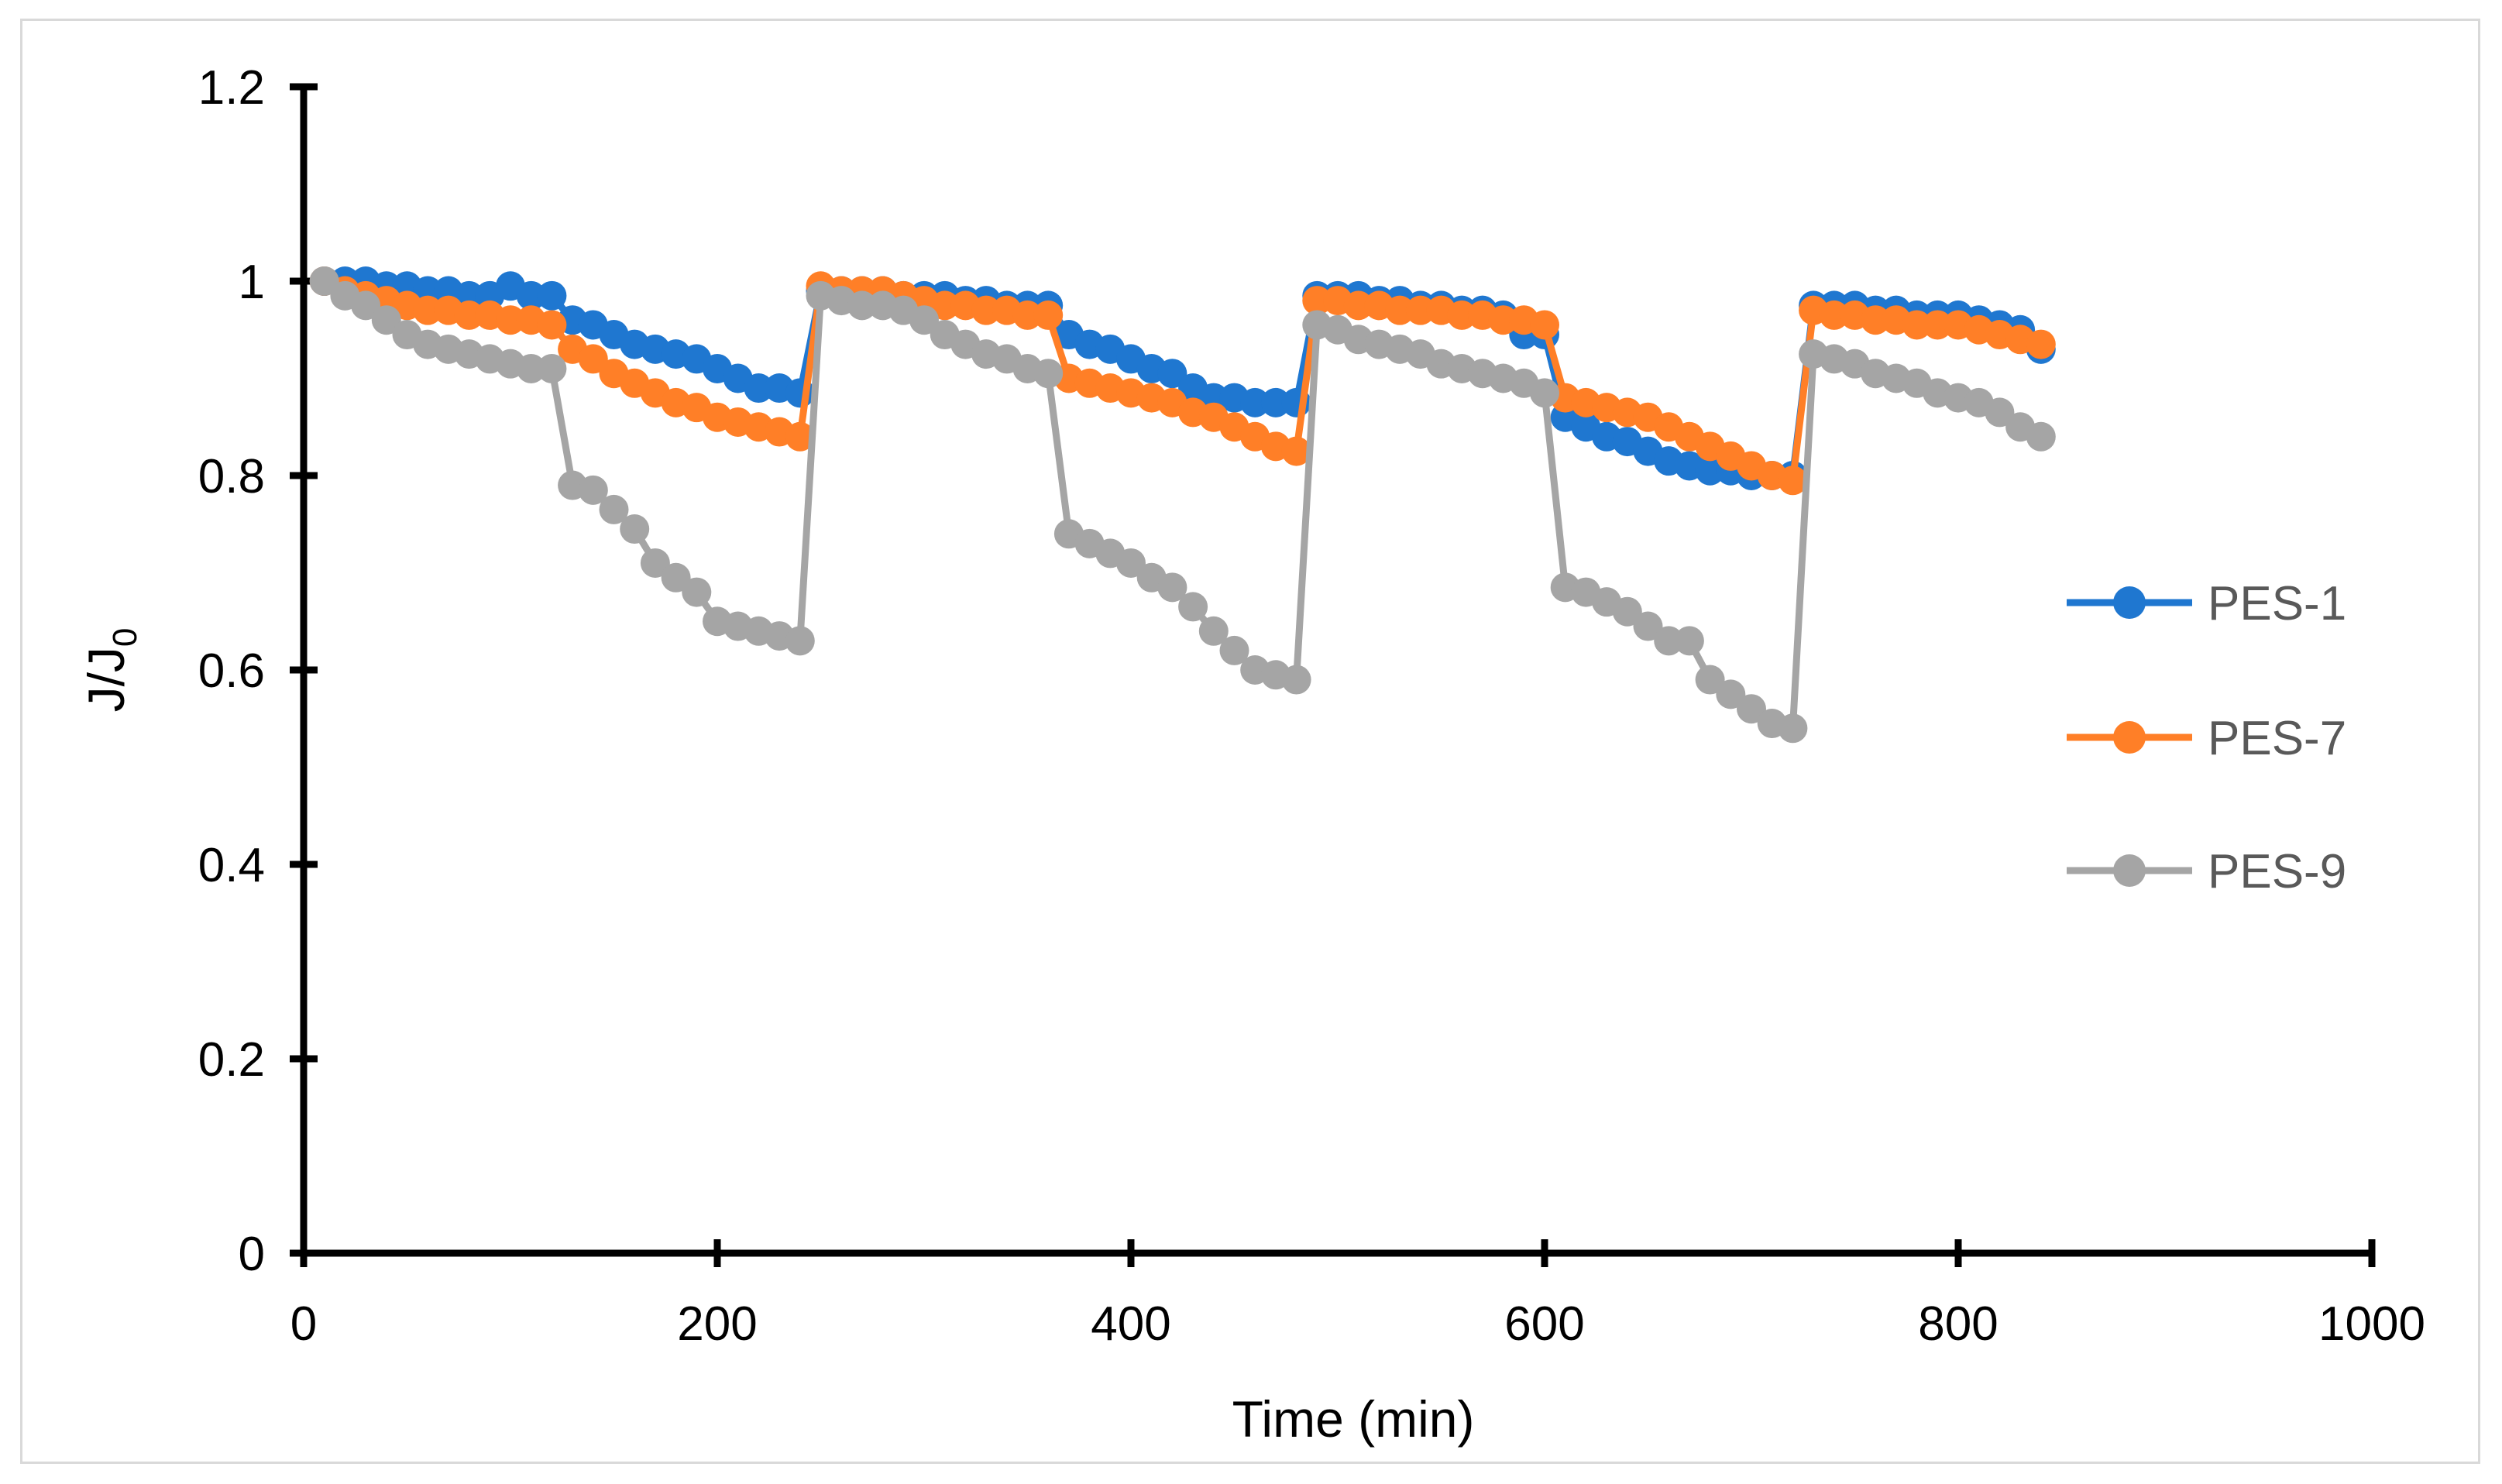 The height and width of the screenshot is (1484, 2502). What do you see at coordinates (231, 1060) in the screenshot?
I see `y-tick-label: 0.2` at bounding box center [231, 1060].